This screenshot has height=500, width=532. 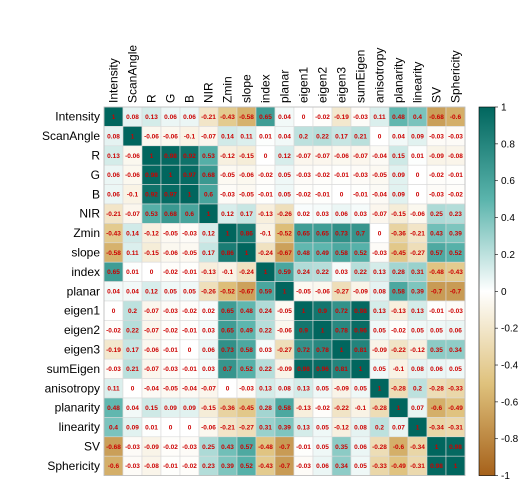 What do you see at coordinates (510, 329) in the screenshot?
I see `color-legend-tick-label: -0.2` at bounding box center [510, 329].